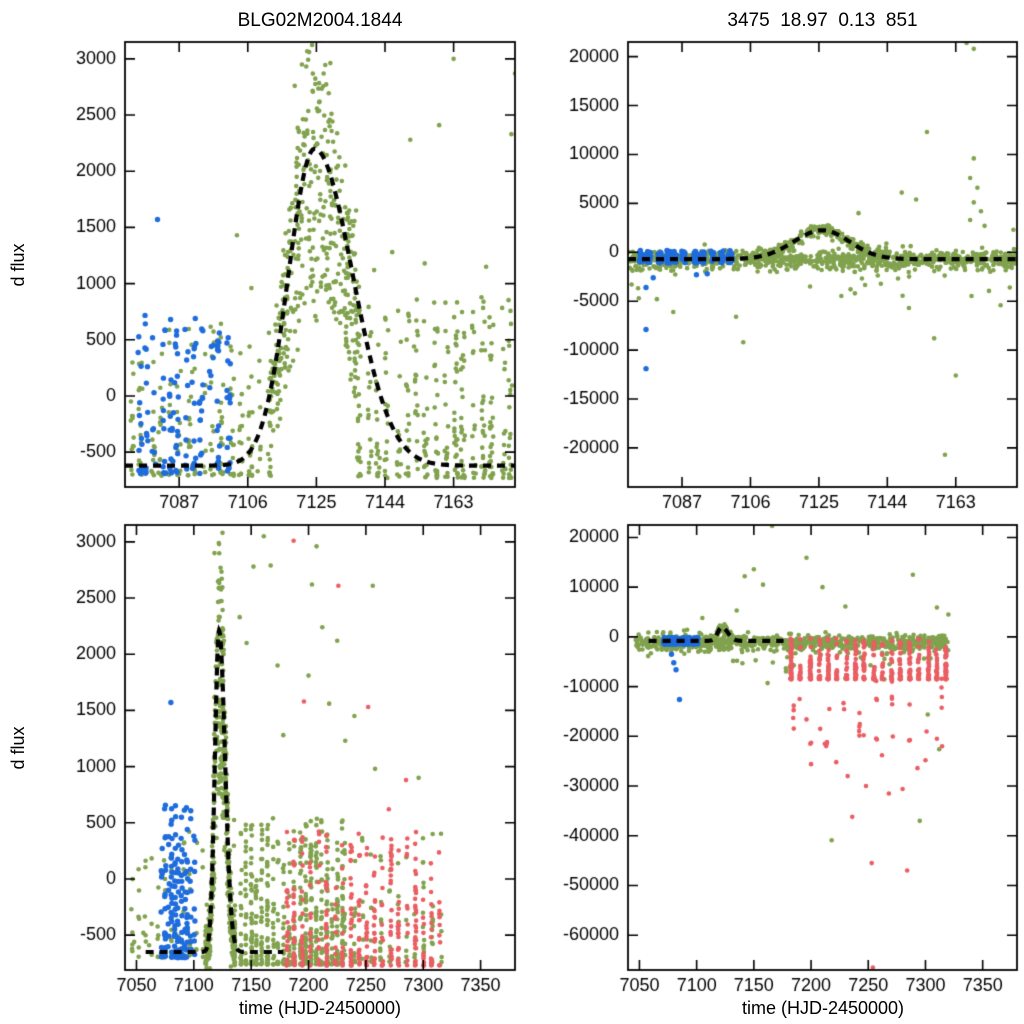  What do you see at coordinates (18, 748) in the screenshot?
I see `y-axis-label-bottom: d flux` at bounding box center [18, 748].